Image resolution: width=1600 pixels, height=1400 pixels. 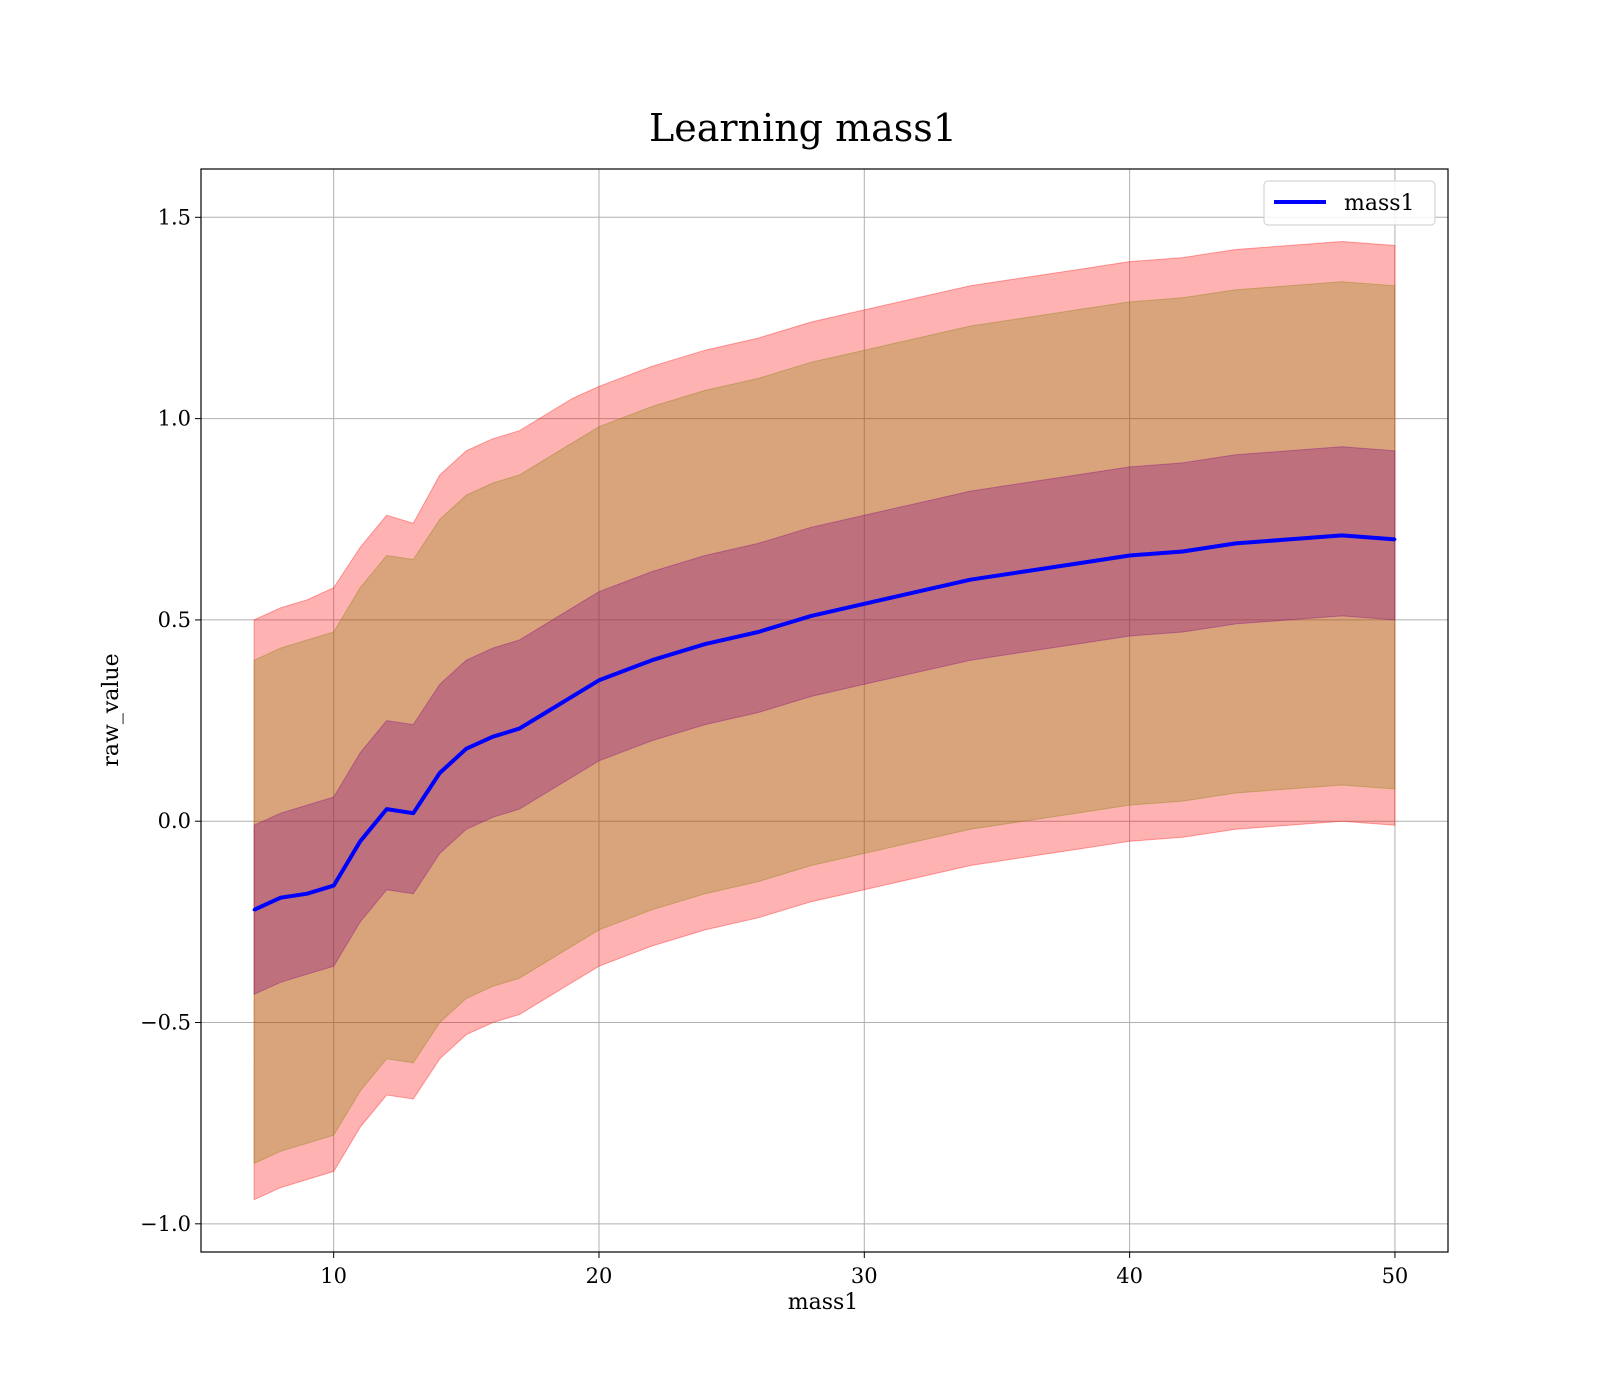 I want to click on x-axis-ticks: 10 20 30 40 50, so click(x=864, y=1270).